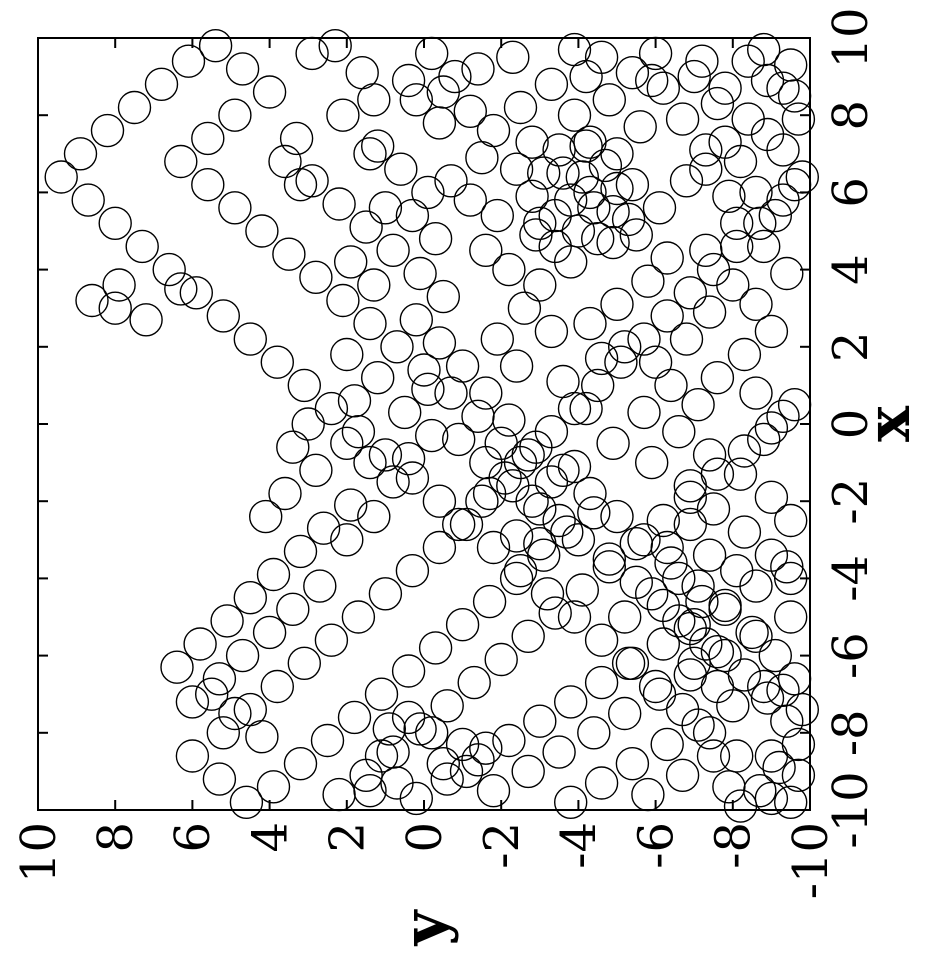 The height and width of the screenshot is (955, 930). What do you see at coordinates (502, 845) in the screenshot?
I see `y-tick-label: -2` at bounding box center [502, 845].